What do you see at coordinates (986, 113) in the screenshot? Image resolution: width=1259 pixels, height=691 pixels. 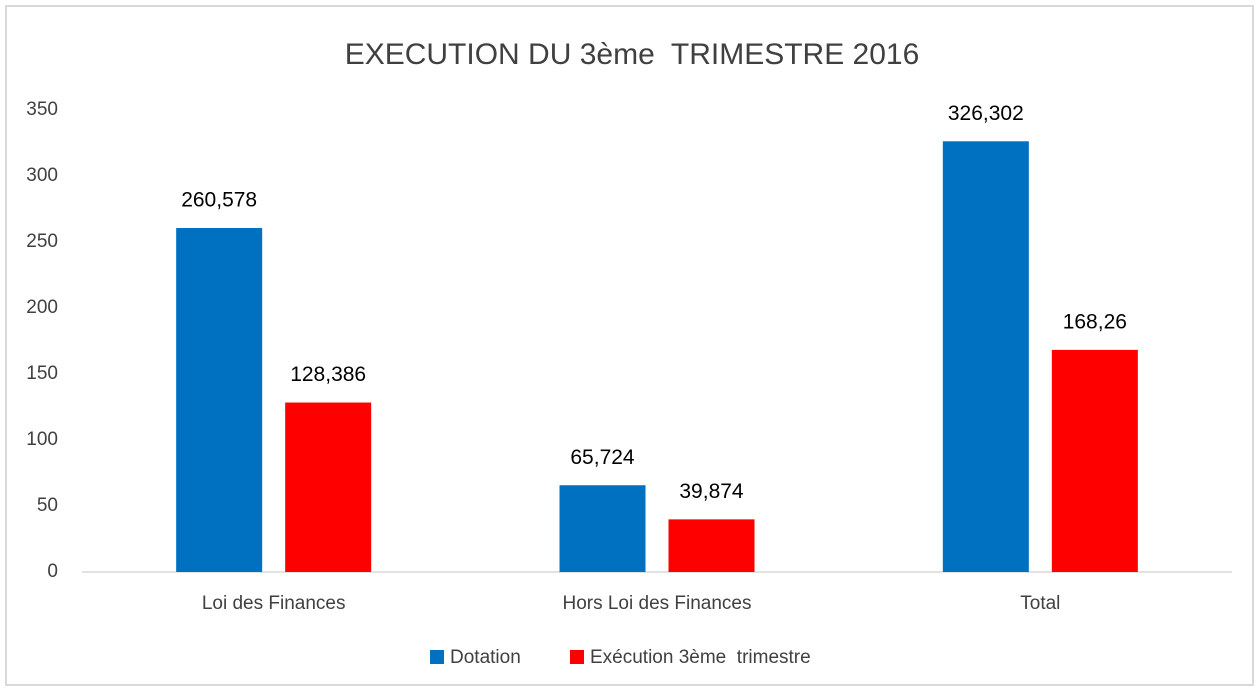 I see `value-label: 326,302` at bounding box center [986, 113].